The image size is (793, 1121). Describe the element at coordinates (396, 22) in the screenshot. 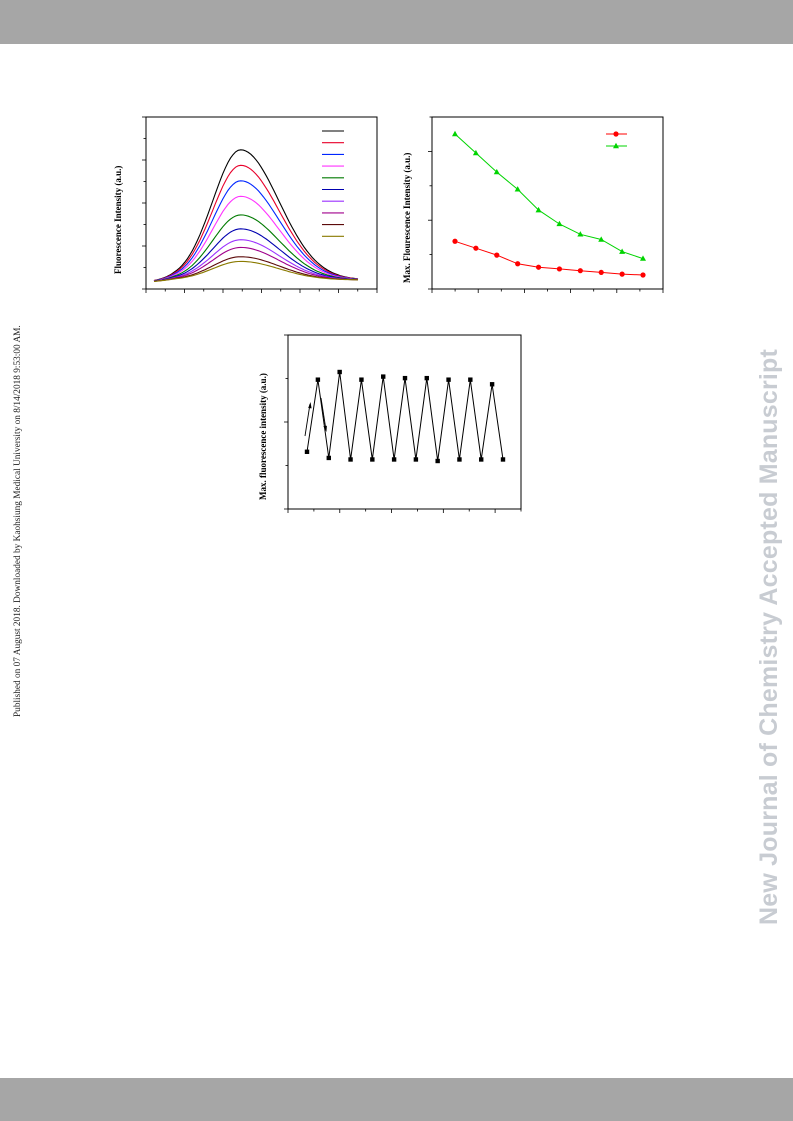

I see `journal-header-band` at that location.